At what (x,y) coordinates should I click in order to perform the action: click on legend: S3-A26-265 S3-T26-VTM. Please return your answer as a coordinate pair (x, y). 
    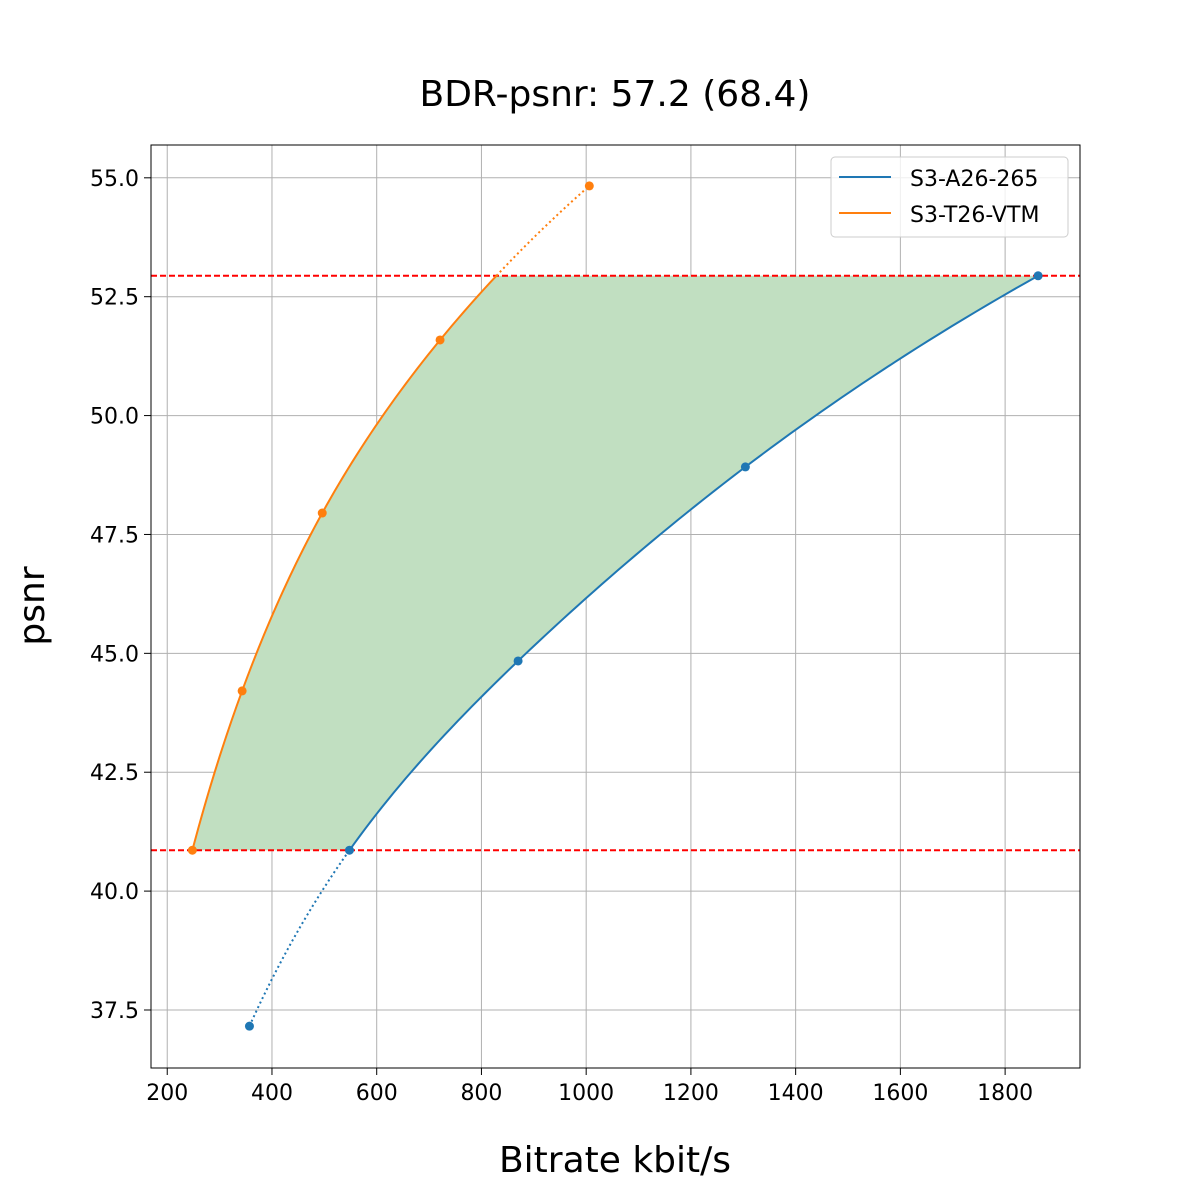
    Looking at the image, I should click on (949, 197).